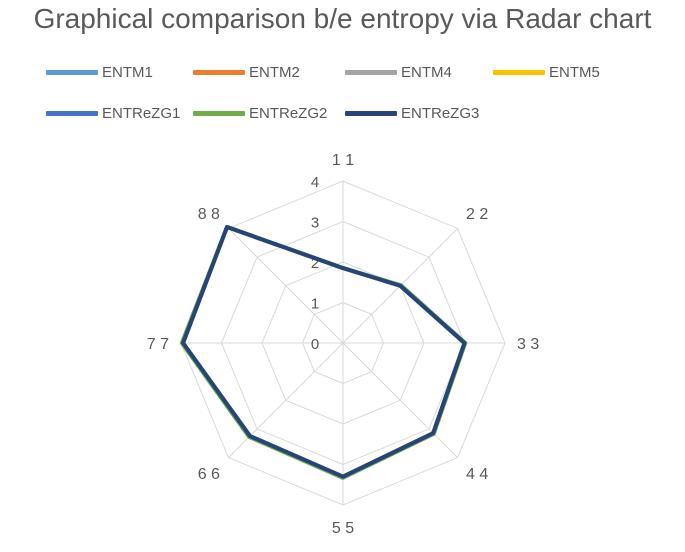 This screenshot has width=685, height=552. I want to click on legend-item-entrezg1: ENTReZG1, so click(113, 113).